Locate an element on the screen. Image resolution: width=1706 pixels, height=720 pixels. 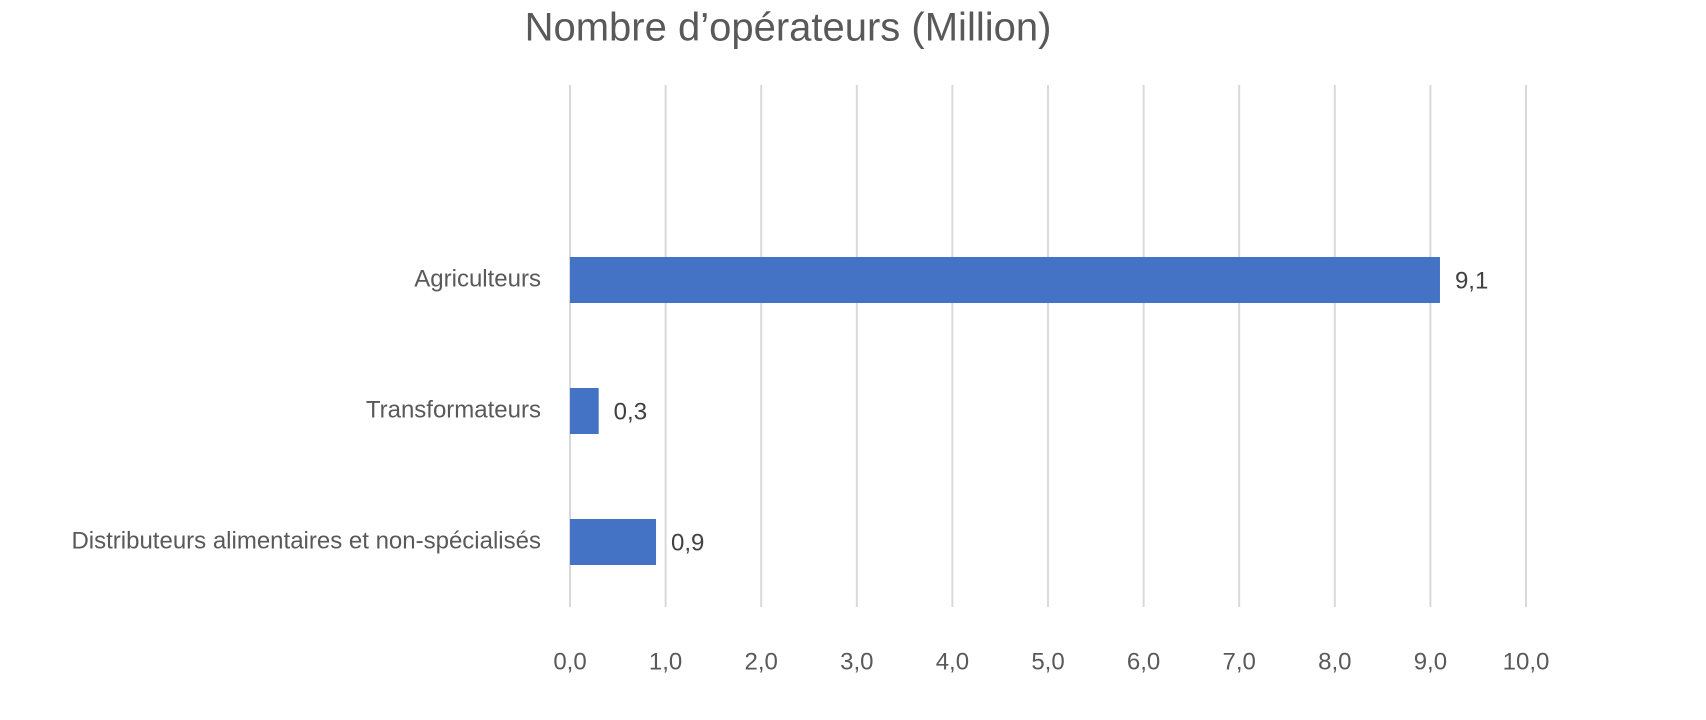
x-tick-label: 7,0 is located at coordinates (1239, 661).